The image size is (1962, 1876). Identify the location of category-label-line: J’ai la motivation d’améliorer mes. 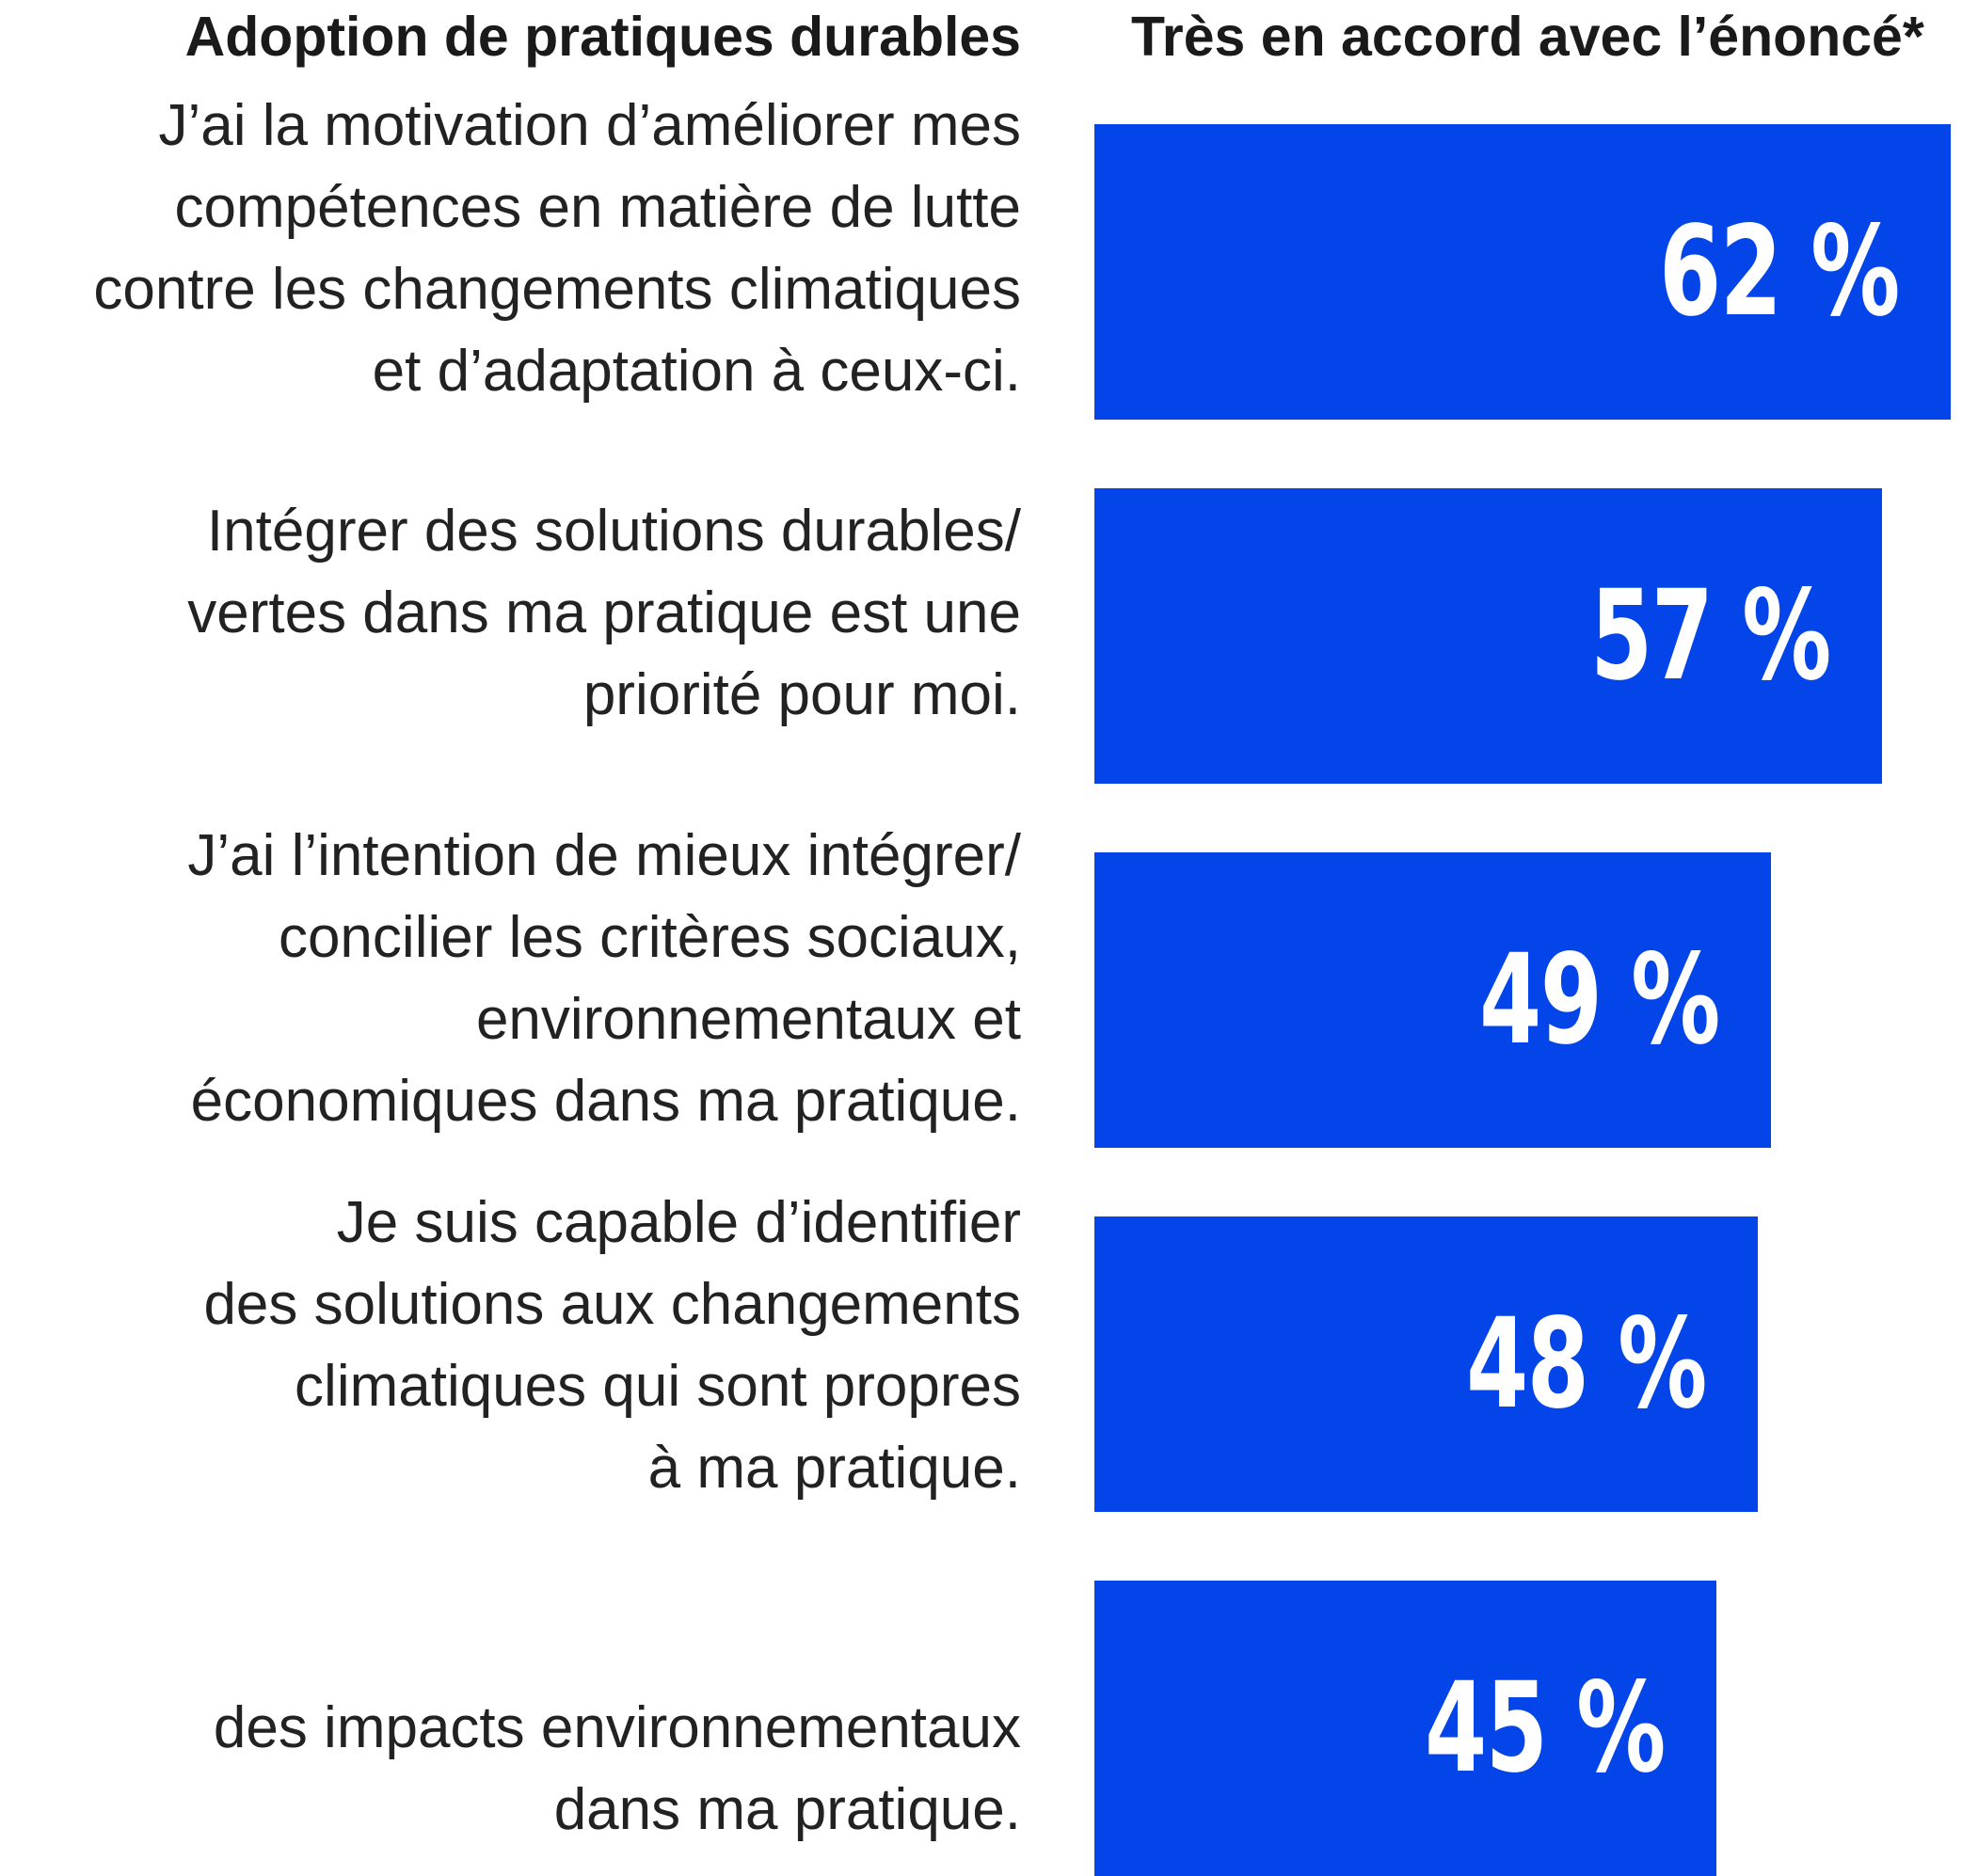
(590, 125).